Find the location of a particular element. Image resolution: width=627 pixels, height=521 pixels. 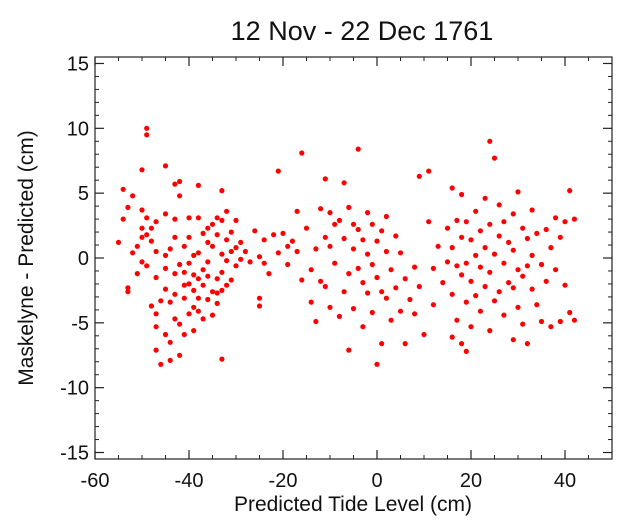

chart-title: 12 Nov - 22 Dec 1761 is located at coordinates (362, 31).